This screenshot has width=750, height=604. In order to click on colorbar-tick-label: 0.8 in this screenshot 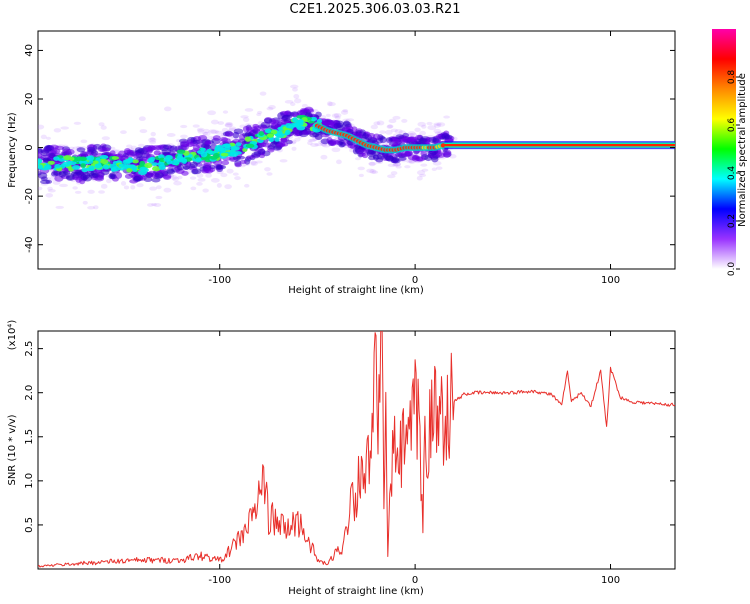, I will do `click(732, 77)`.